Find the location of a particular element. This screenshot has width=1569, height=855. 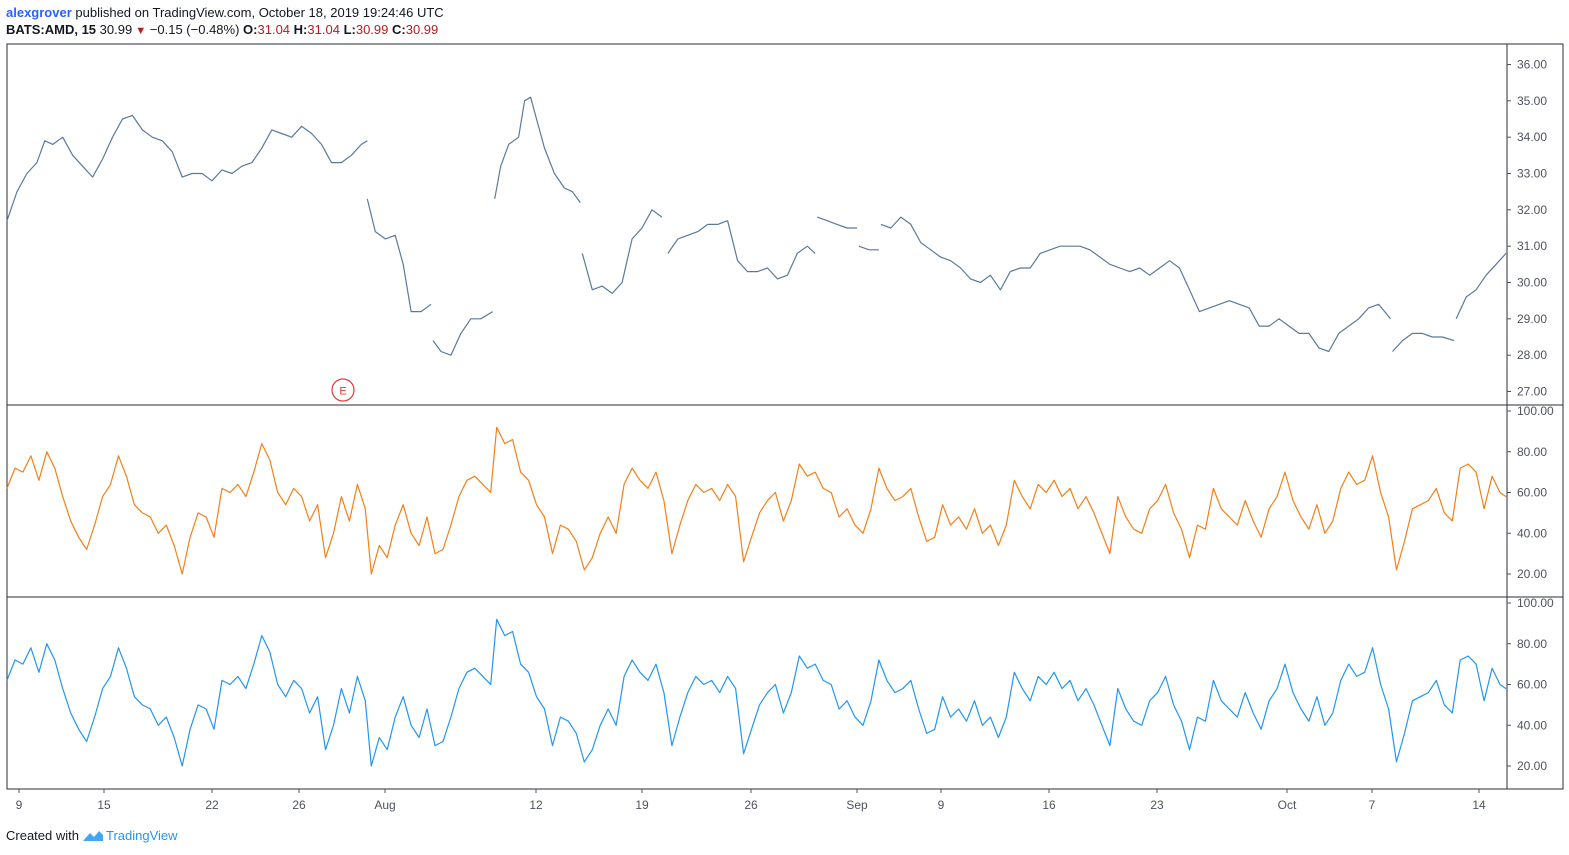

close-label: C: is located at coordinates (399, 29).